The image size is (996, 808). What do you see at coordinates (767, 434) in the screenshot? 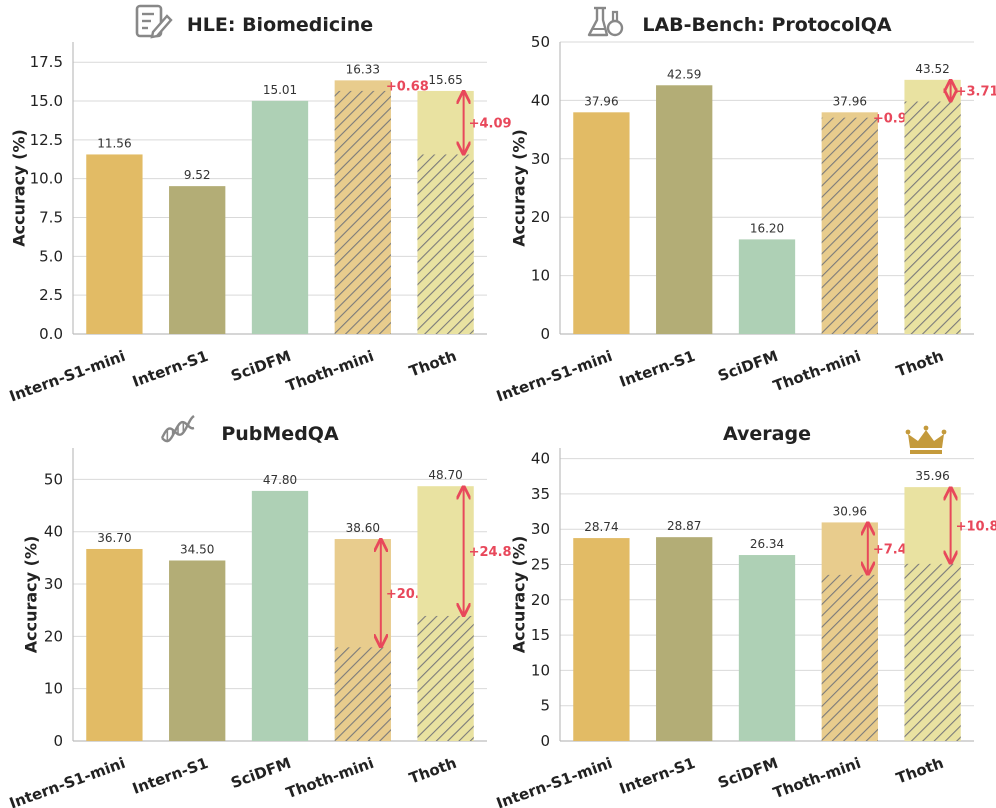
I see `chart-title: Average` at bounding box center [767, 434].